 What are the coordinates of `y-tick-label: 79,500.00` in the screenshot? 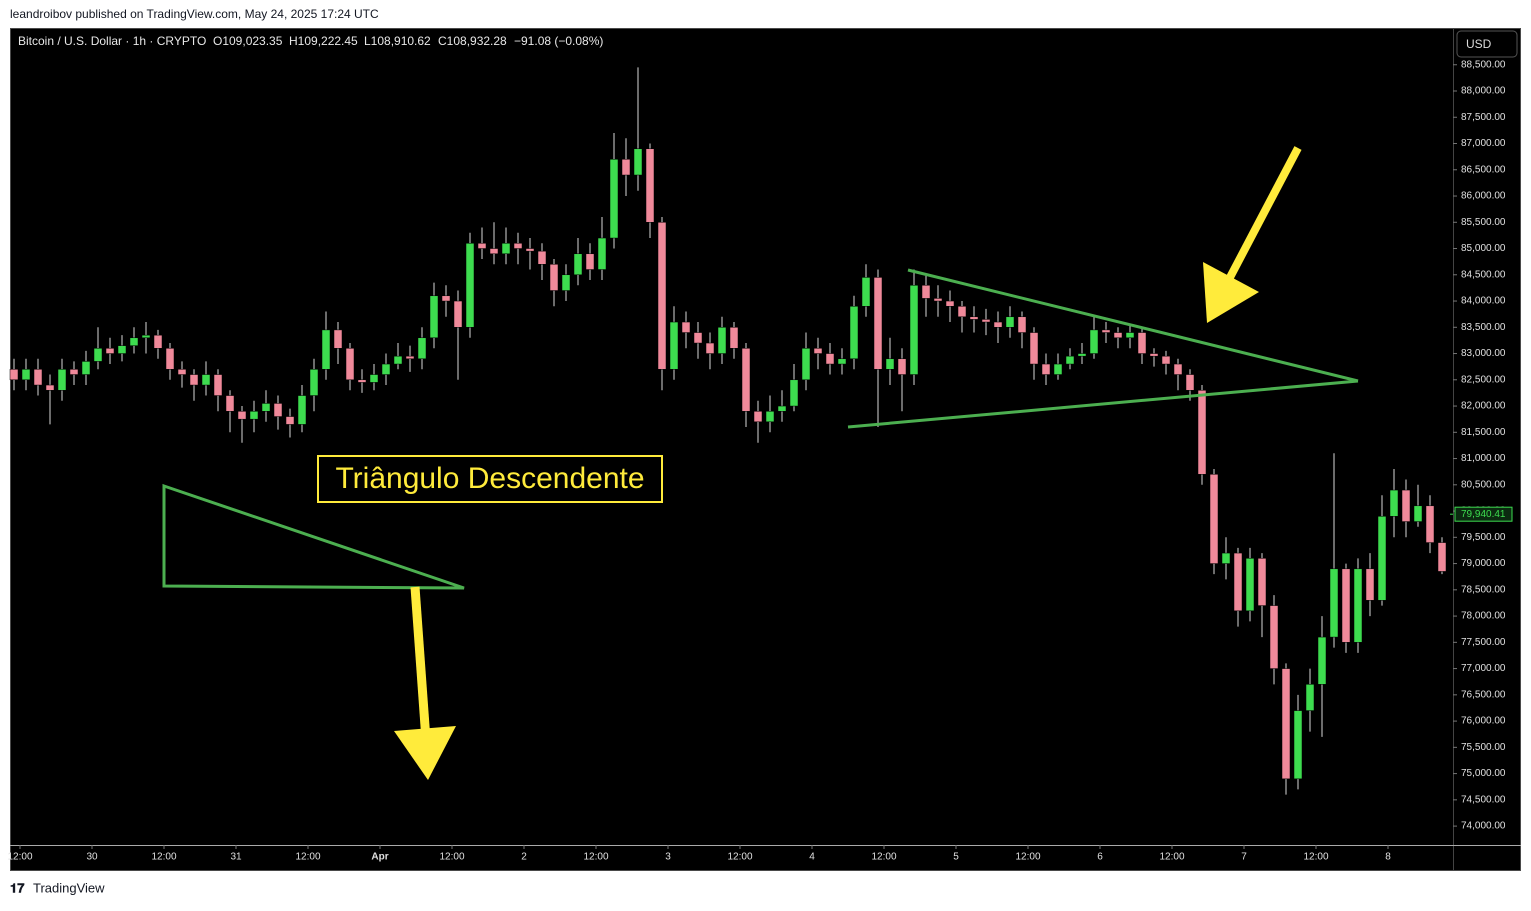 It's located at (1483, 537).